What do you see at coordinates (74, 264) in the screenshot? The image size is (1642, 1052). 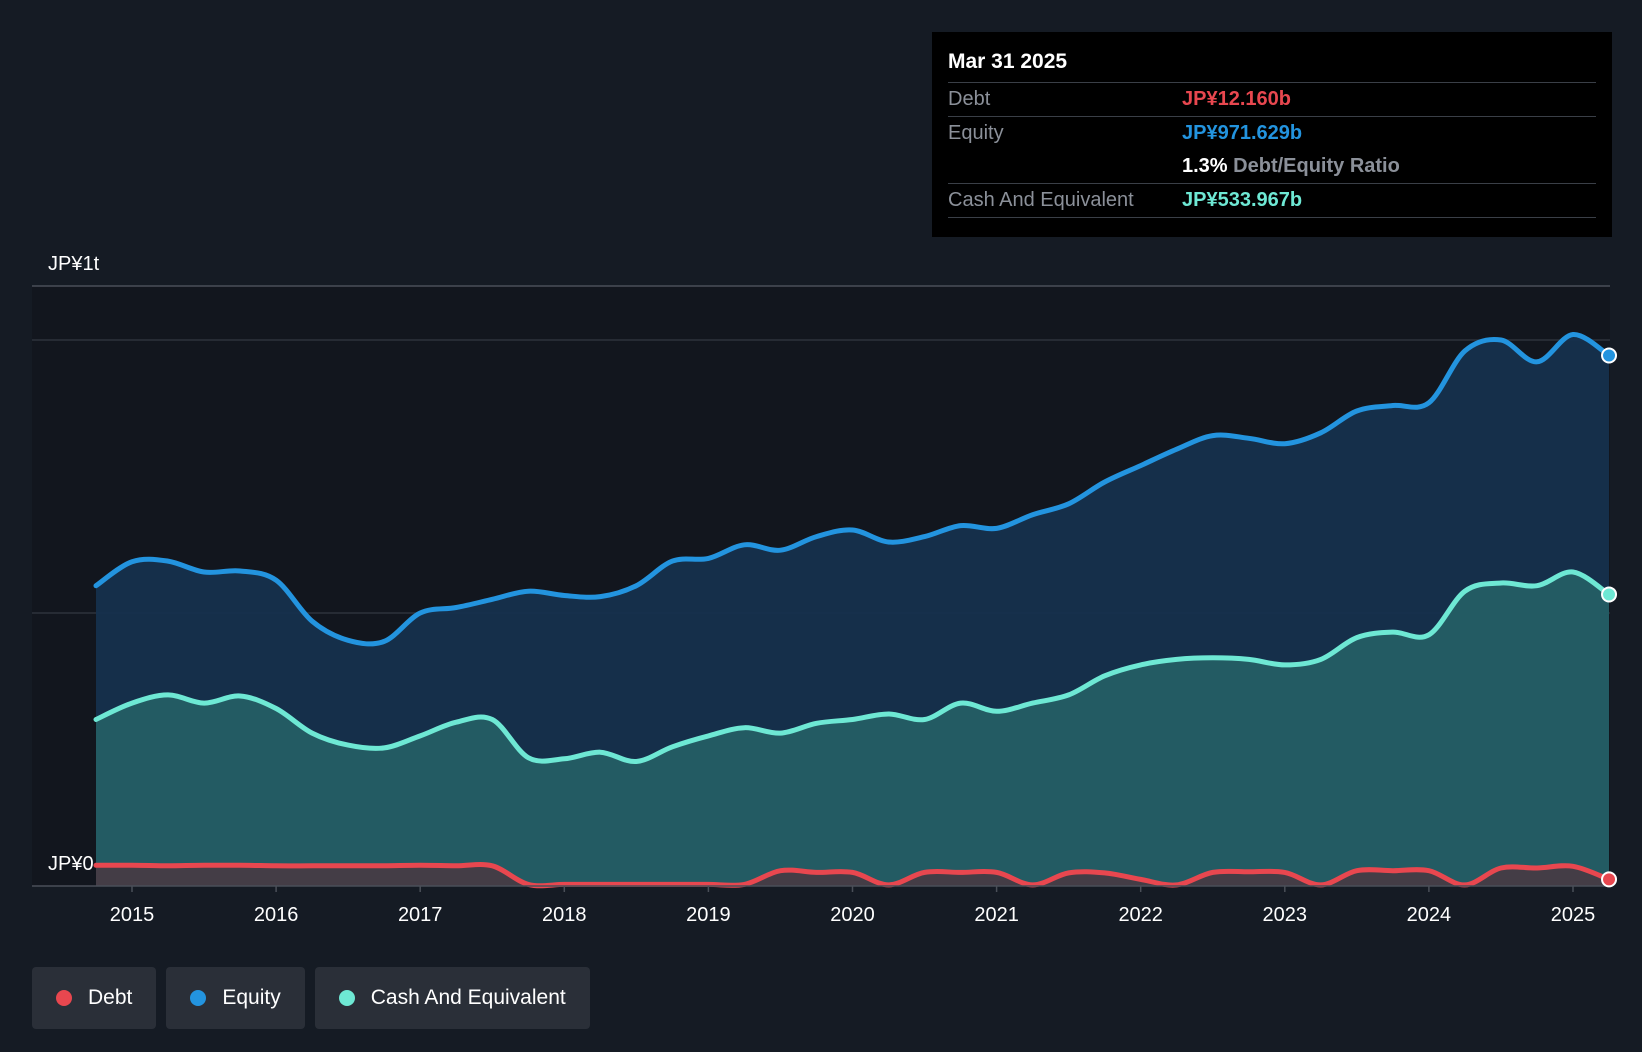 I see `y-tick-label-top: JP¥1t` at bounding box center [74, 264].